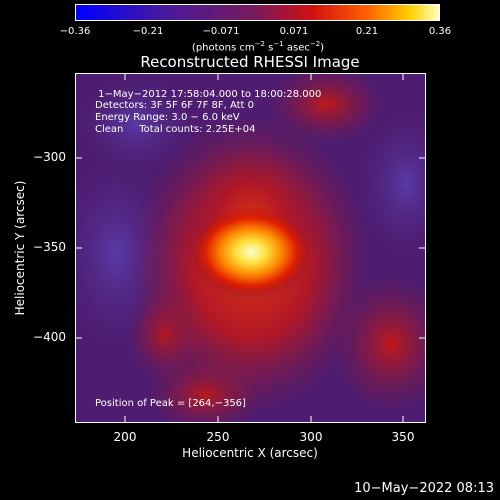  I want to click on detectors-text: Detectors: 3F 5F 6F 7F 8F, Att 0, so click(175, 105).